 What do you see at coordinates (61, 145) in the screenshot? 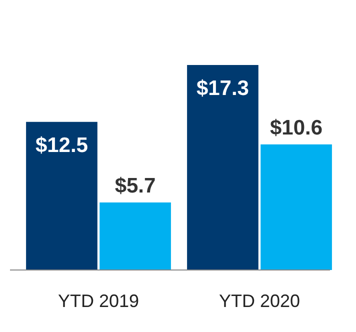
I see `data-label: $12.5` at bounding box center [61, 145].